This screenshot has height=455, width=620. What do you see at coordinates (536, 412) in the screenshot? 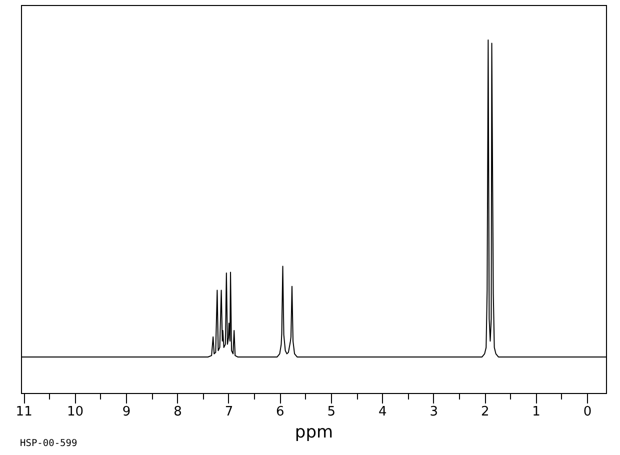
I see `x-tick-label: 1` at bounding box center [536, 412].